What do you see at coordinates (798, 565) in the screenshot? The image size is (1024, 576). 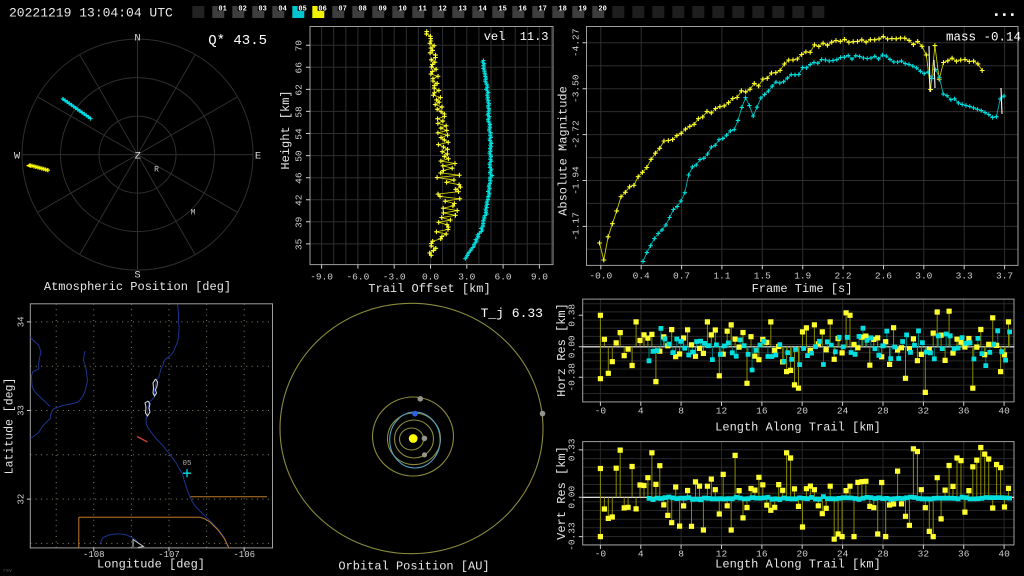 I see `svg-text: Length Along Trail [km]` at bounding box center [798, 565].